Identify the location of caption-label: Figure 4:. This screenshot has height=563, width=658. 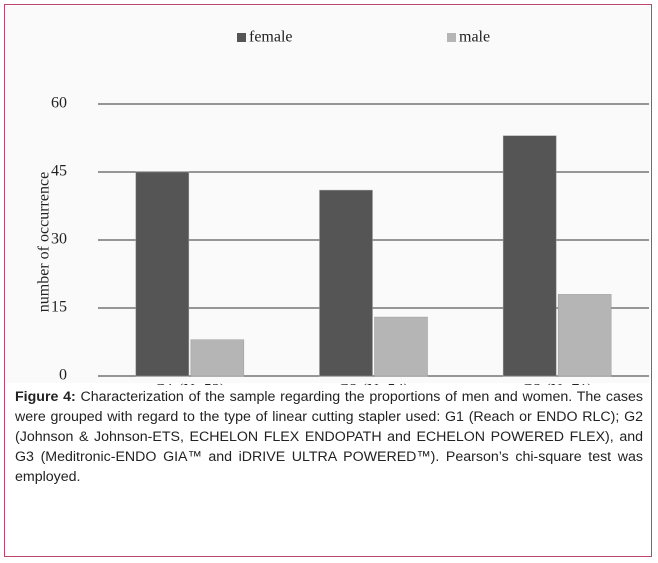
(45, 397).